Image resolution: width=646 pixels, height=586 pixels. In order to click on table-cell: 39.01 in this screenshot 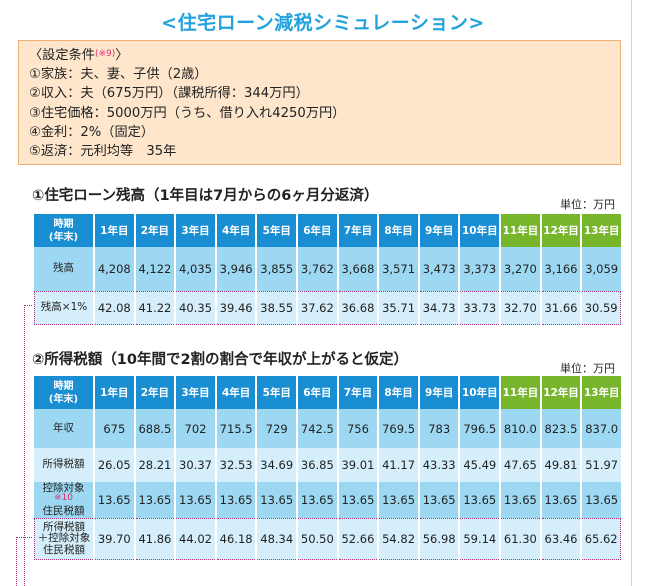, I will do `click(358, 465)`.